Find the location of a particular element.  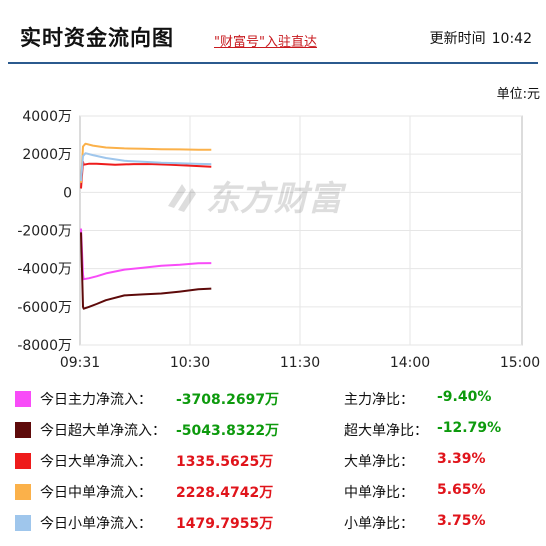

x-tick-label: 10:30 is located at coordinates (190, 363).